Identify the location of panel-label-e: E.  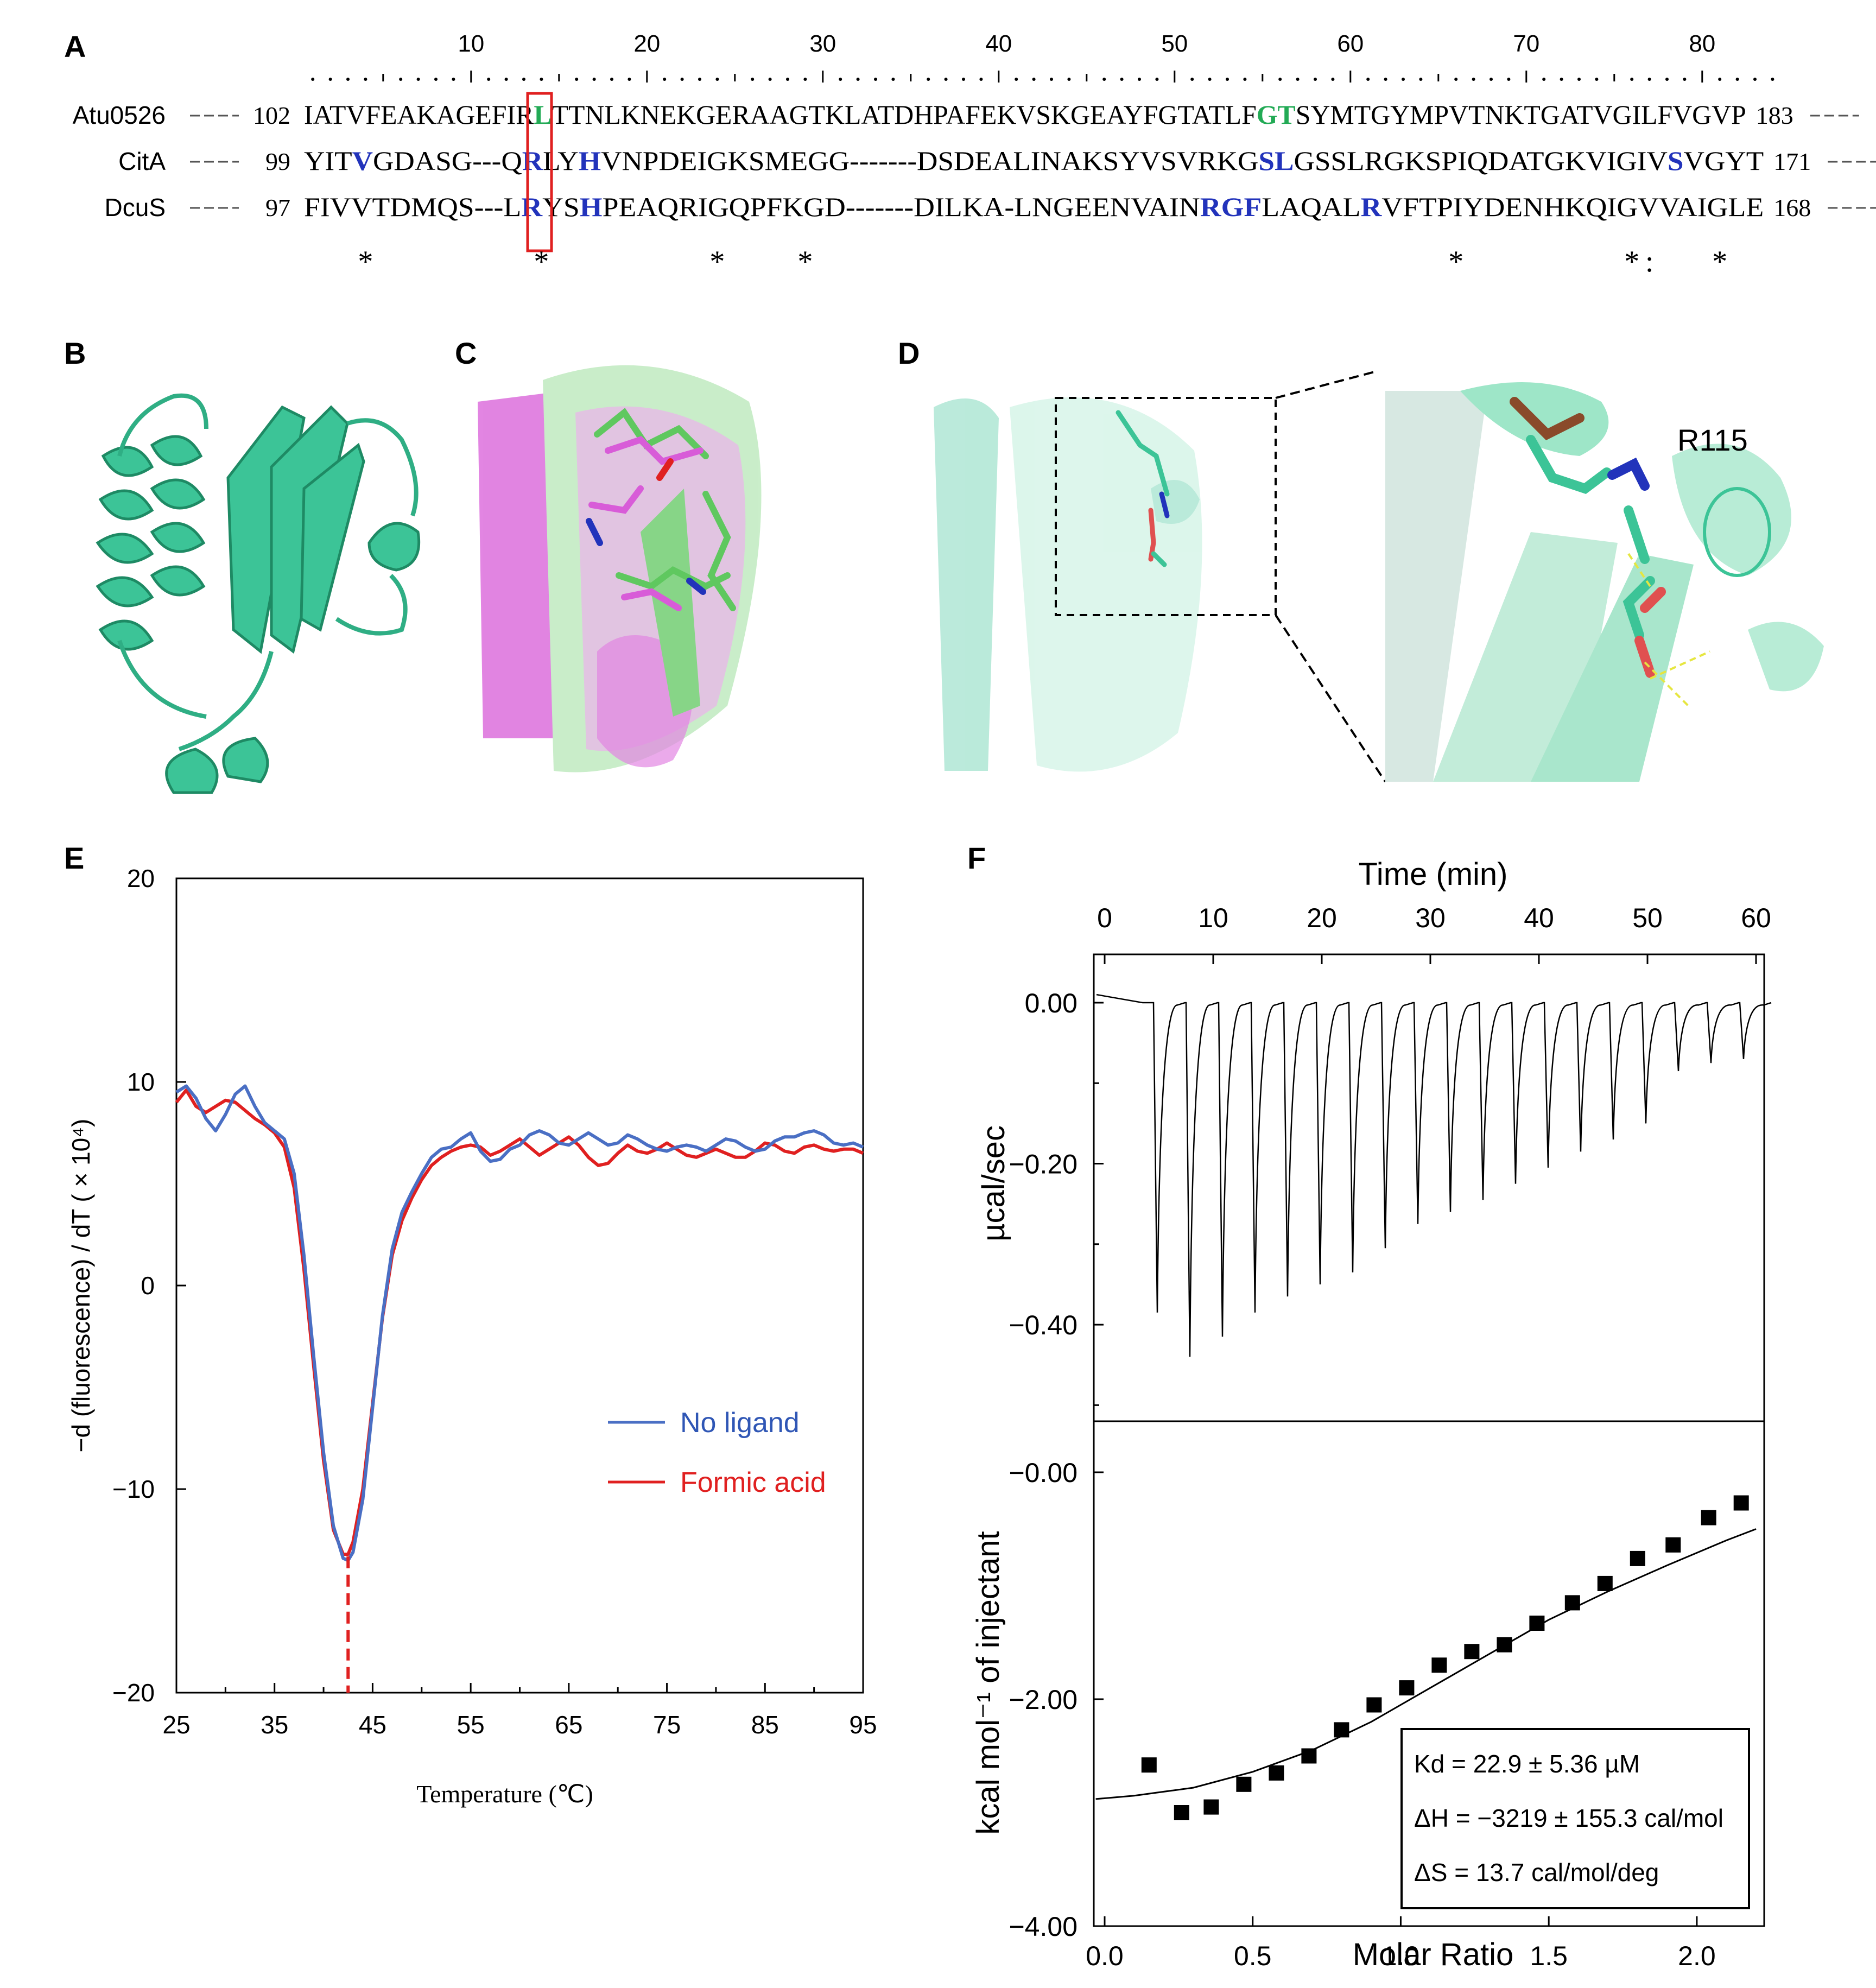
(74, 858).